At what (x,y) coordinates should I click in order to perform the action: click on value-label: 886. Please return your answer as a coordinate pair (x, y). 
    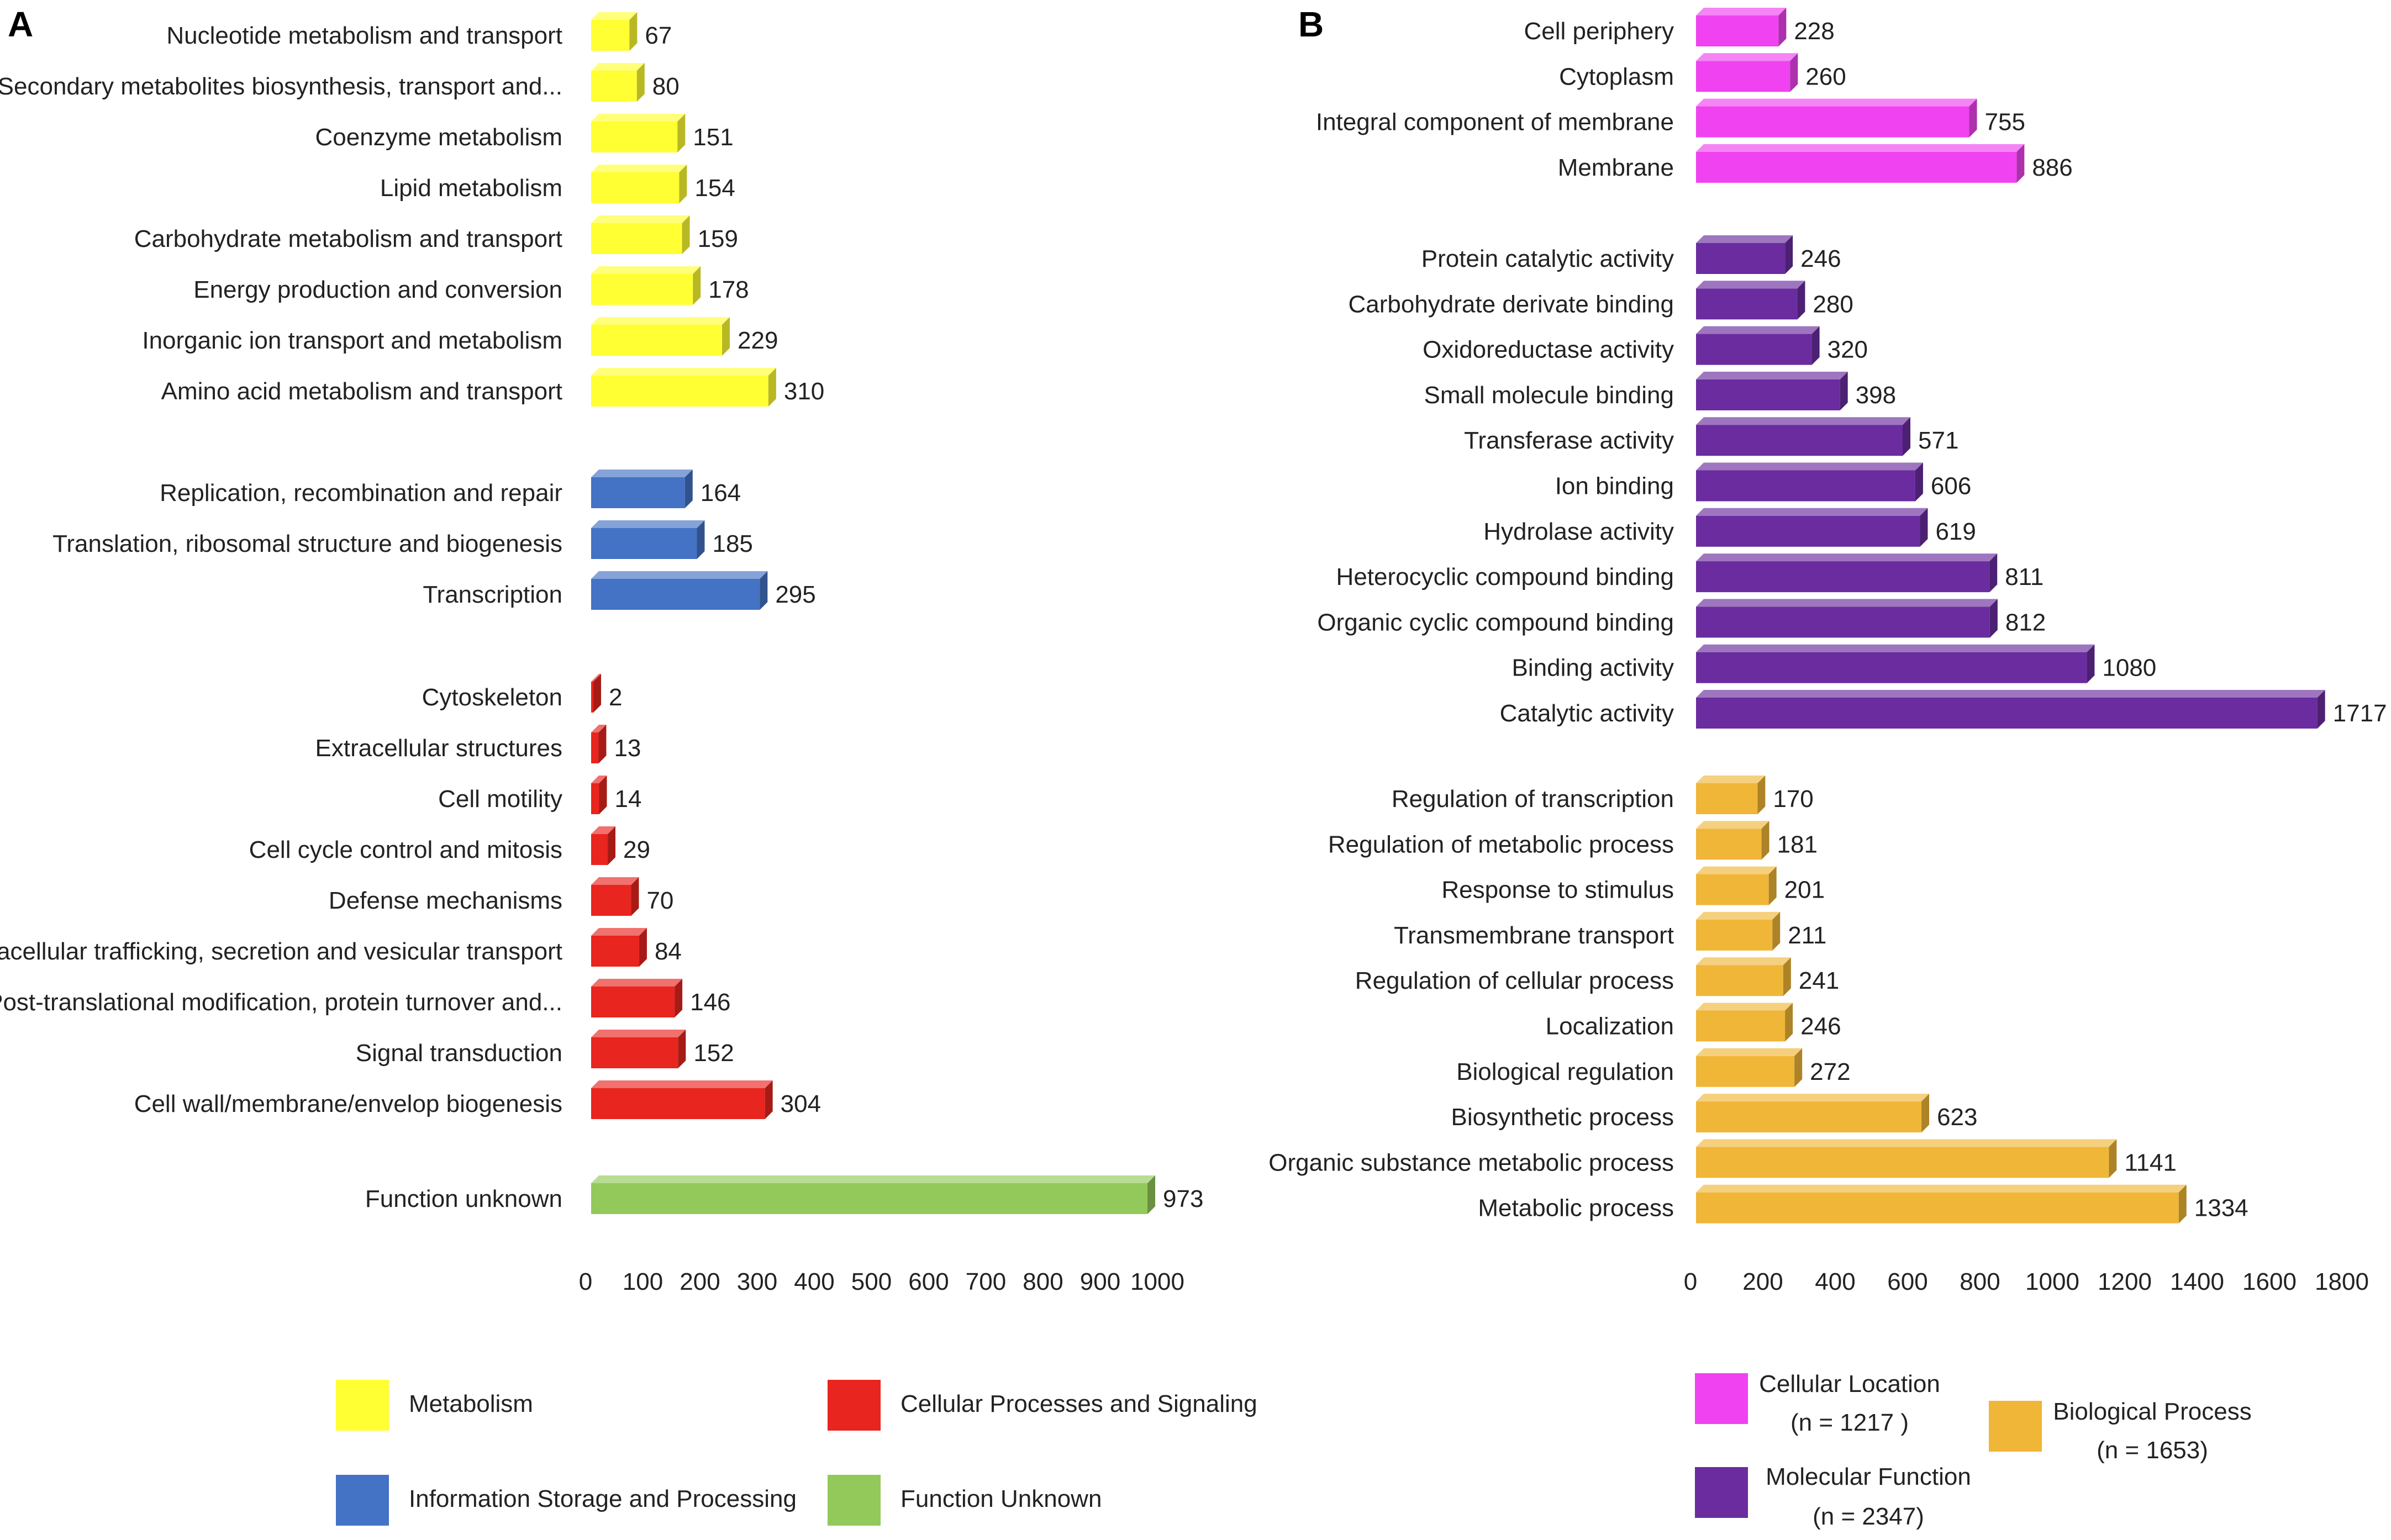
    Looking at the image, I should click on (2052, 168).